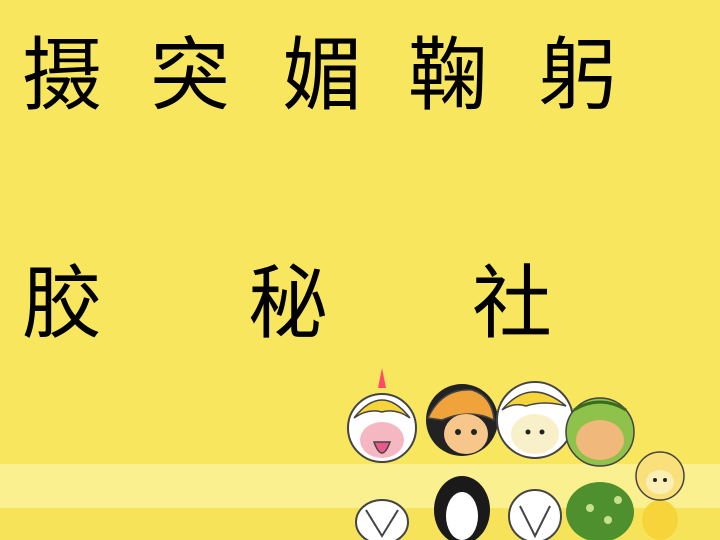 This screenshot has height=540, width=720. What do you see at coordinates (578, 75) in the screenshot?
I see `char-row1-5: 躬` at bounding box center [578, 75].